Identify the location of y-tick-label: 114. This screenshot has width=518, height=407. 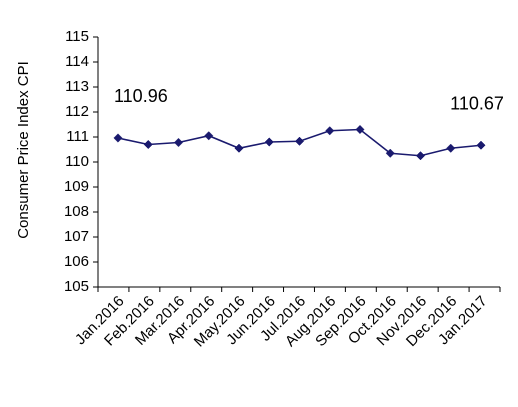
(77, 61).